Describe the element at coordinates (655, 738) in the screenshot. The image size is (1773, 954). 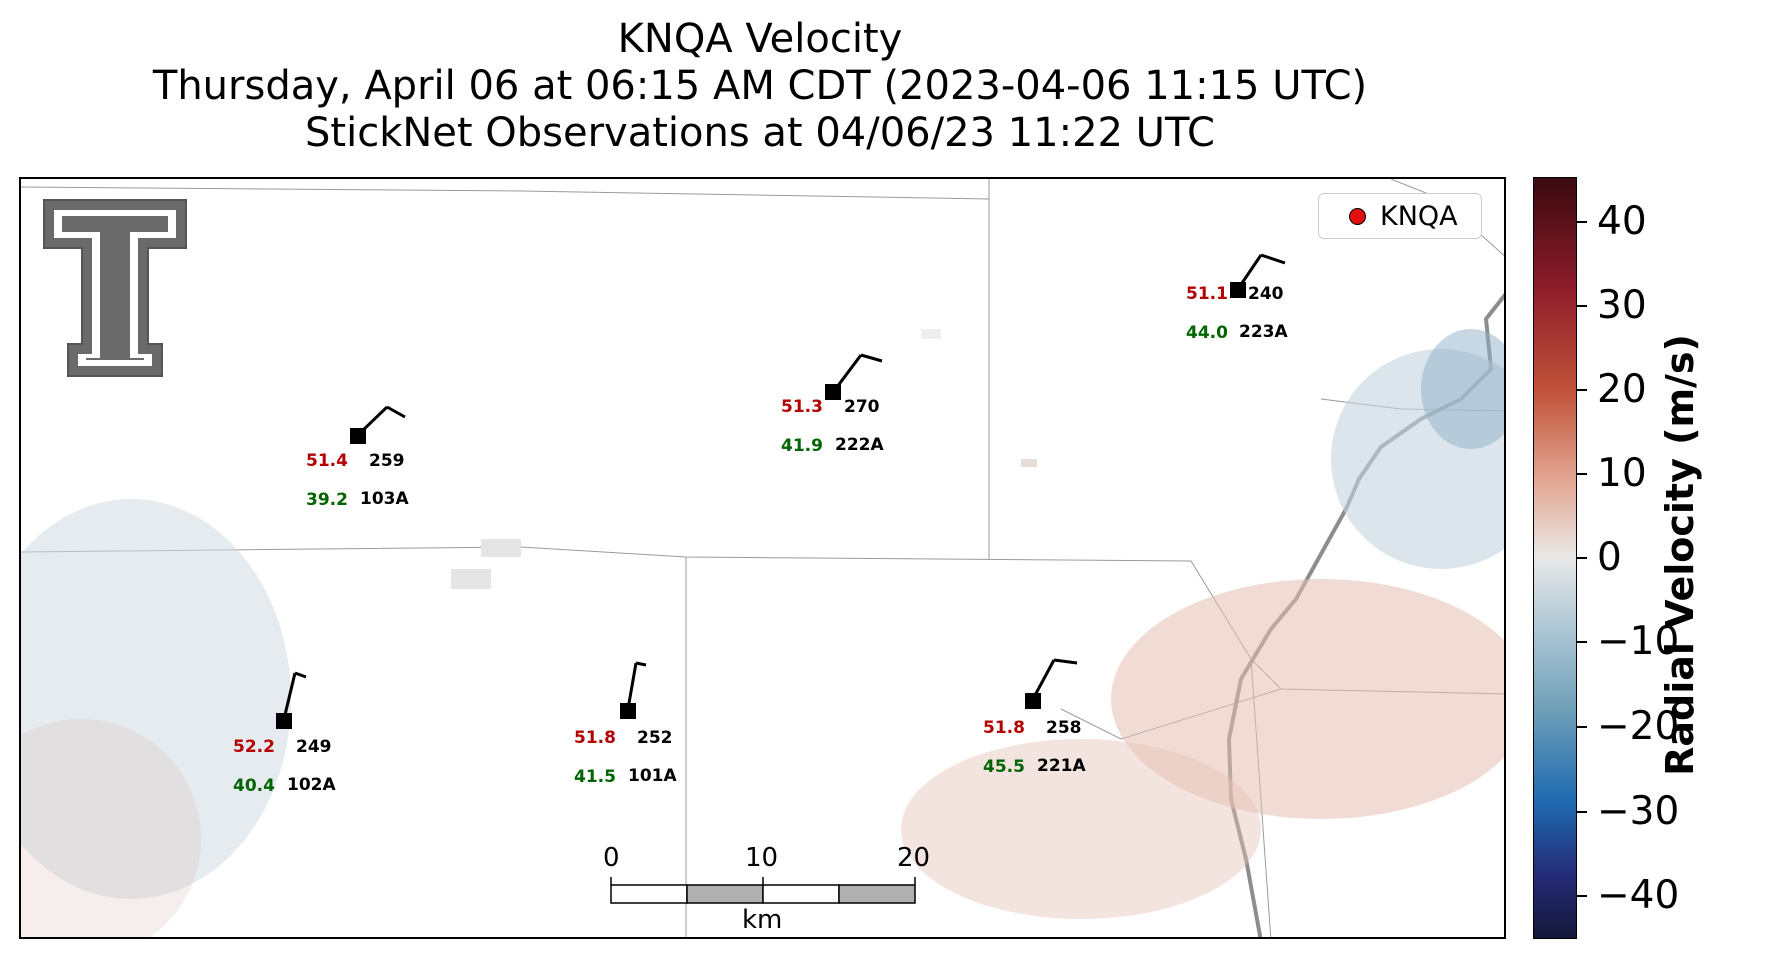
I see `station-dir-101A: 252` at that location.